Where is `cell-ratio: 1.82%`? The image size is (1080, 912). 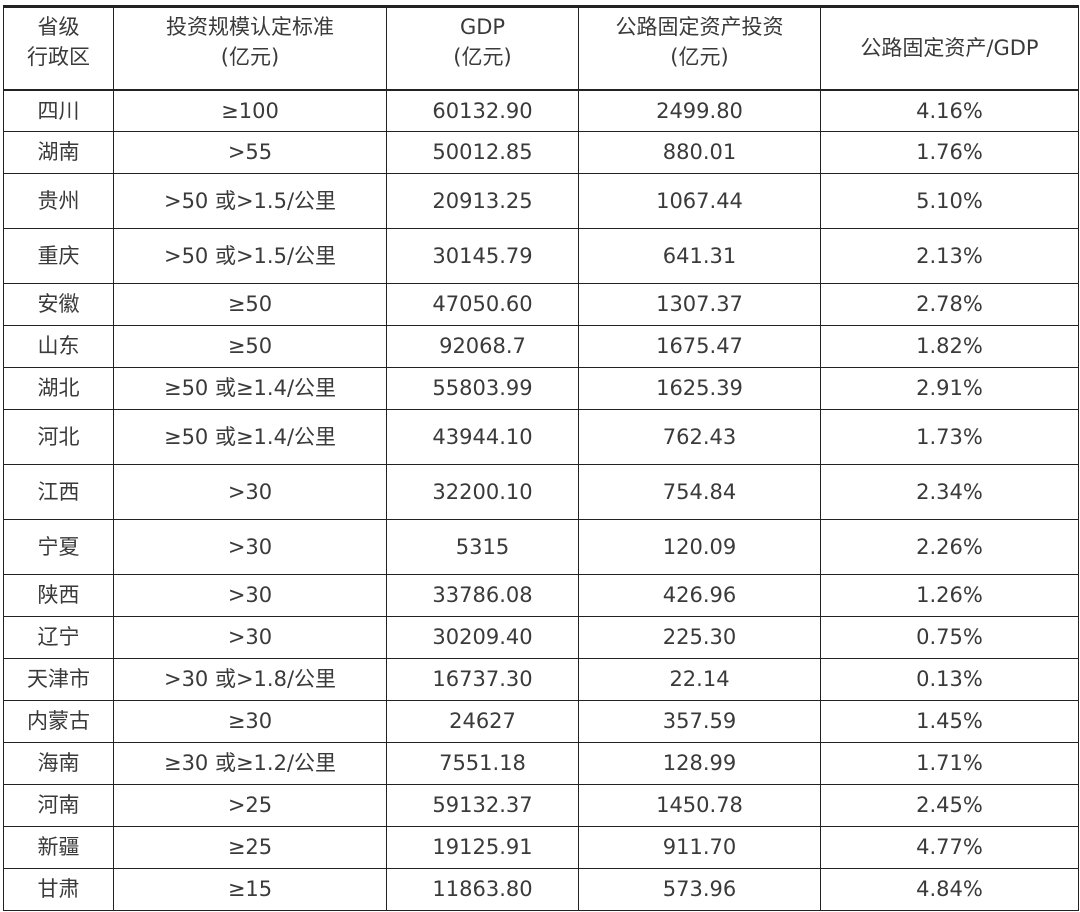 cell-ratio: 1.82% is located at coordinates (949, 346).